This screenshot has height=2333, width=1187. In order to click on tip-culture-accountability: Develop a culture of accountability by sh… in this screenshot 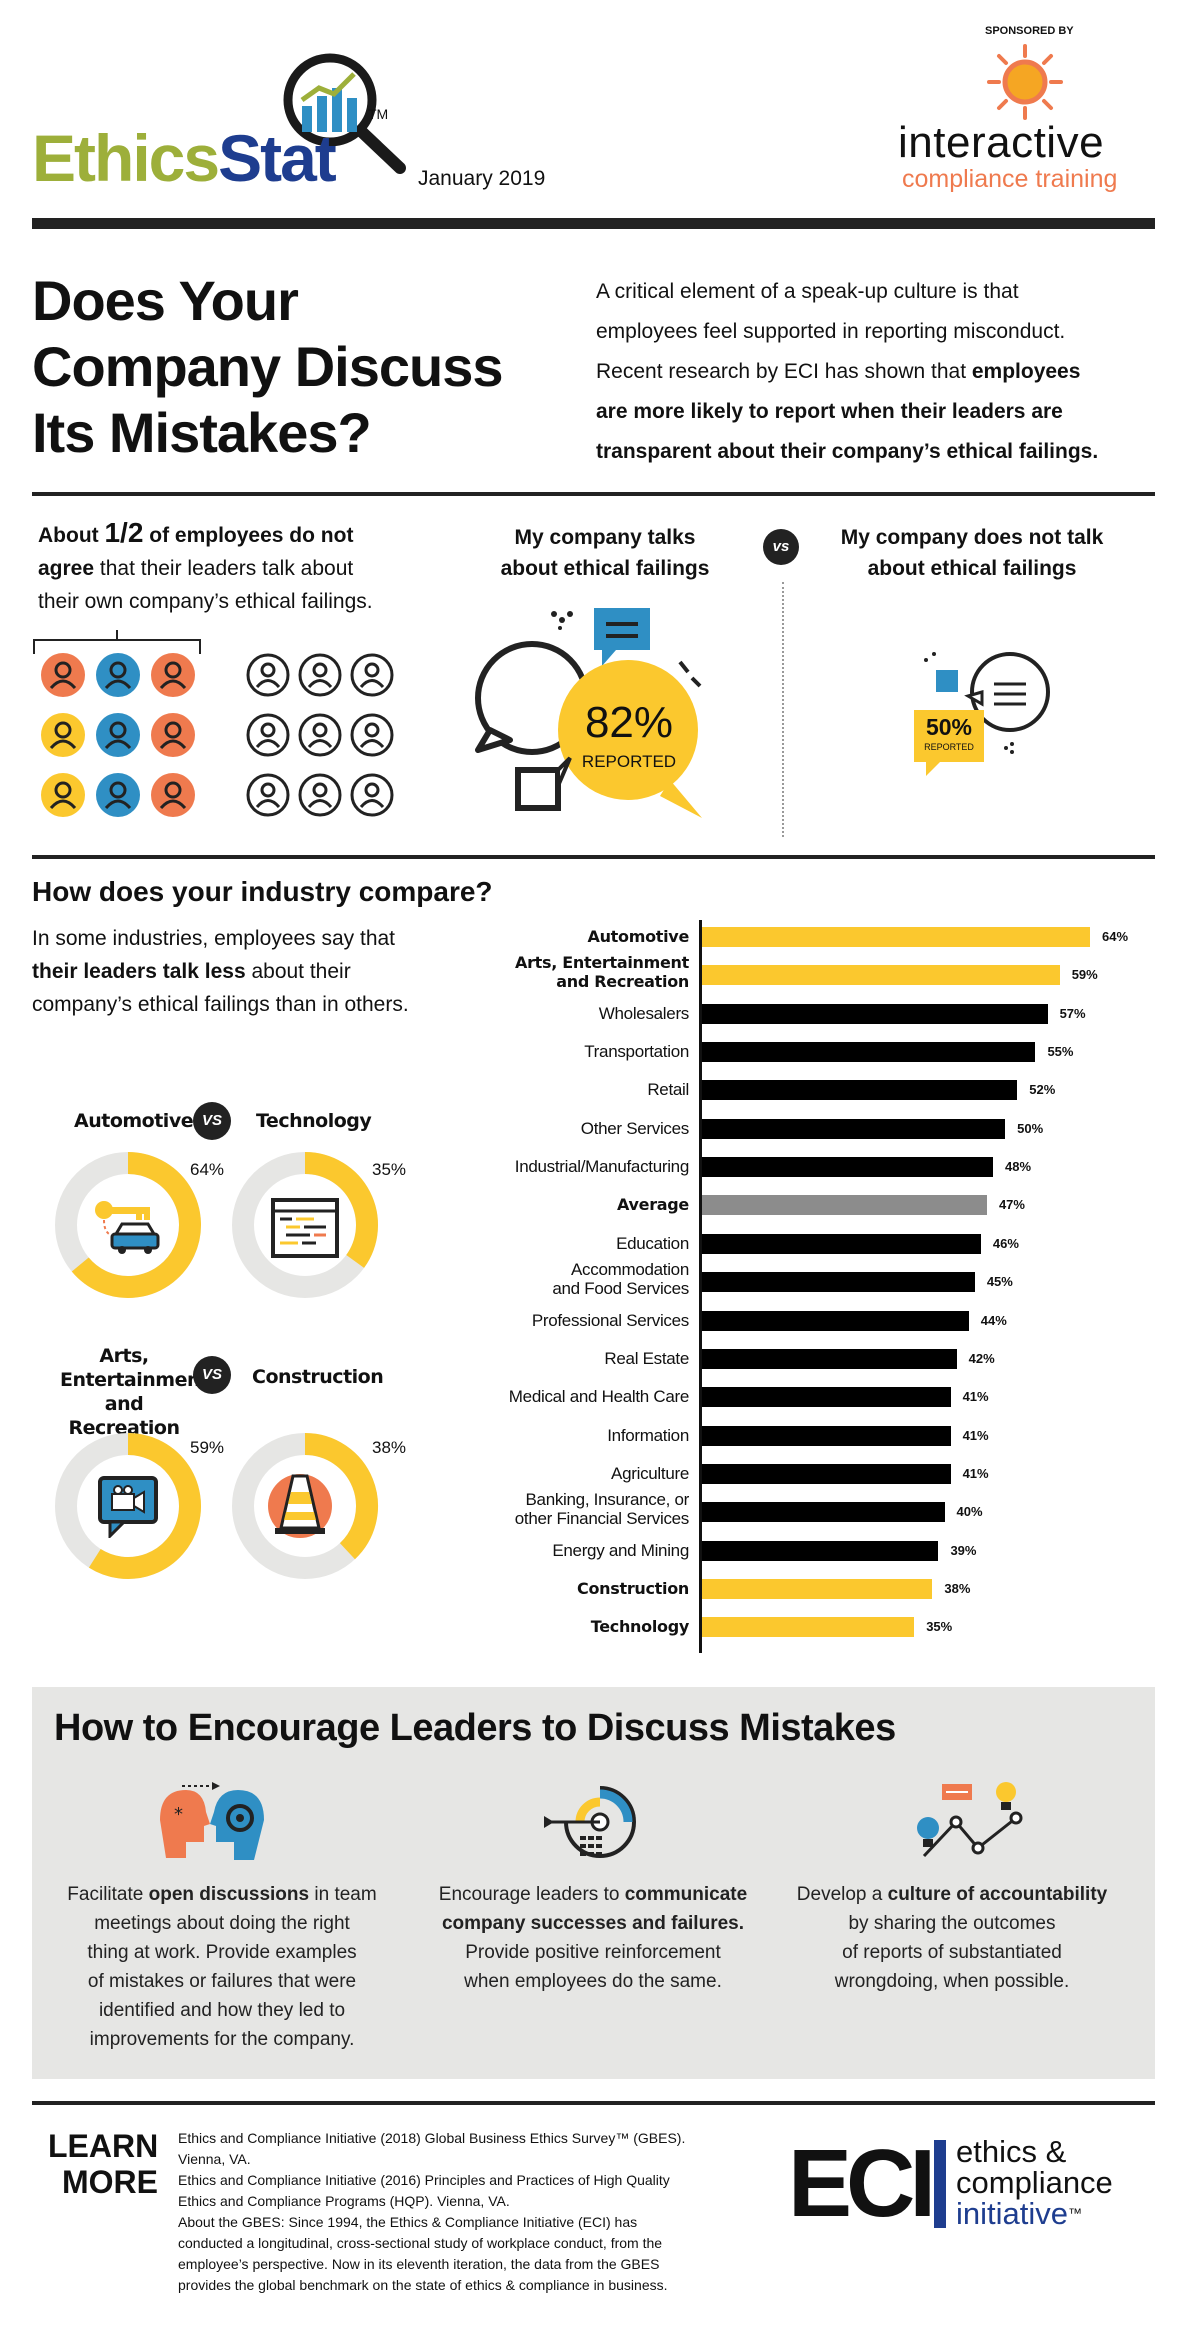, I will do `click(952, 1938)`.